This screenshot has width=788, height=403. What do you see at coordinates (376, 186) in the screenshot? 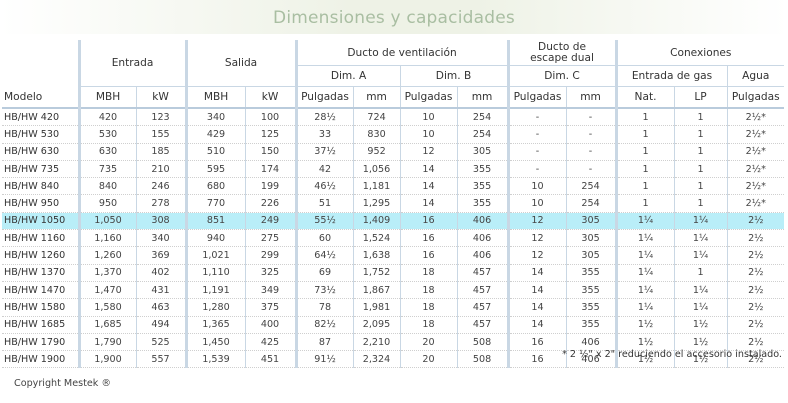
I see `table-cell: 1,181` at bounding box center [376, 186].